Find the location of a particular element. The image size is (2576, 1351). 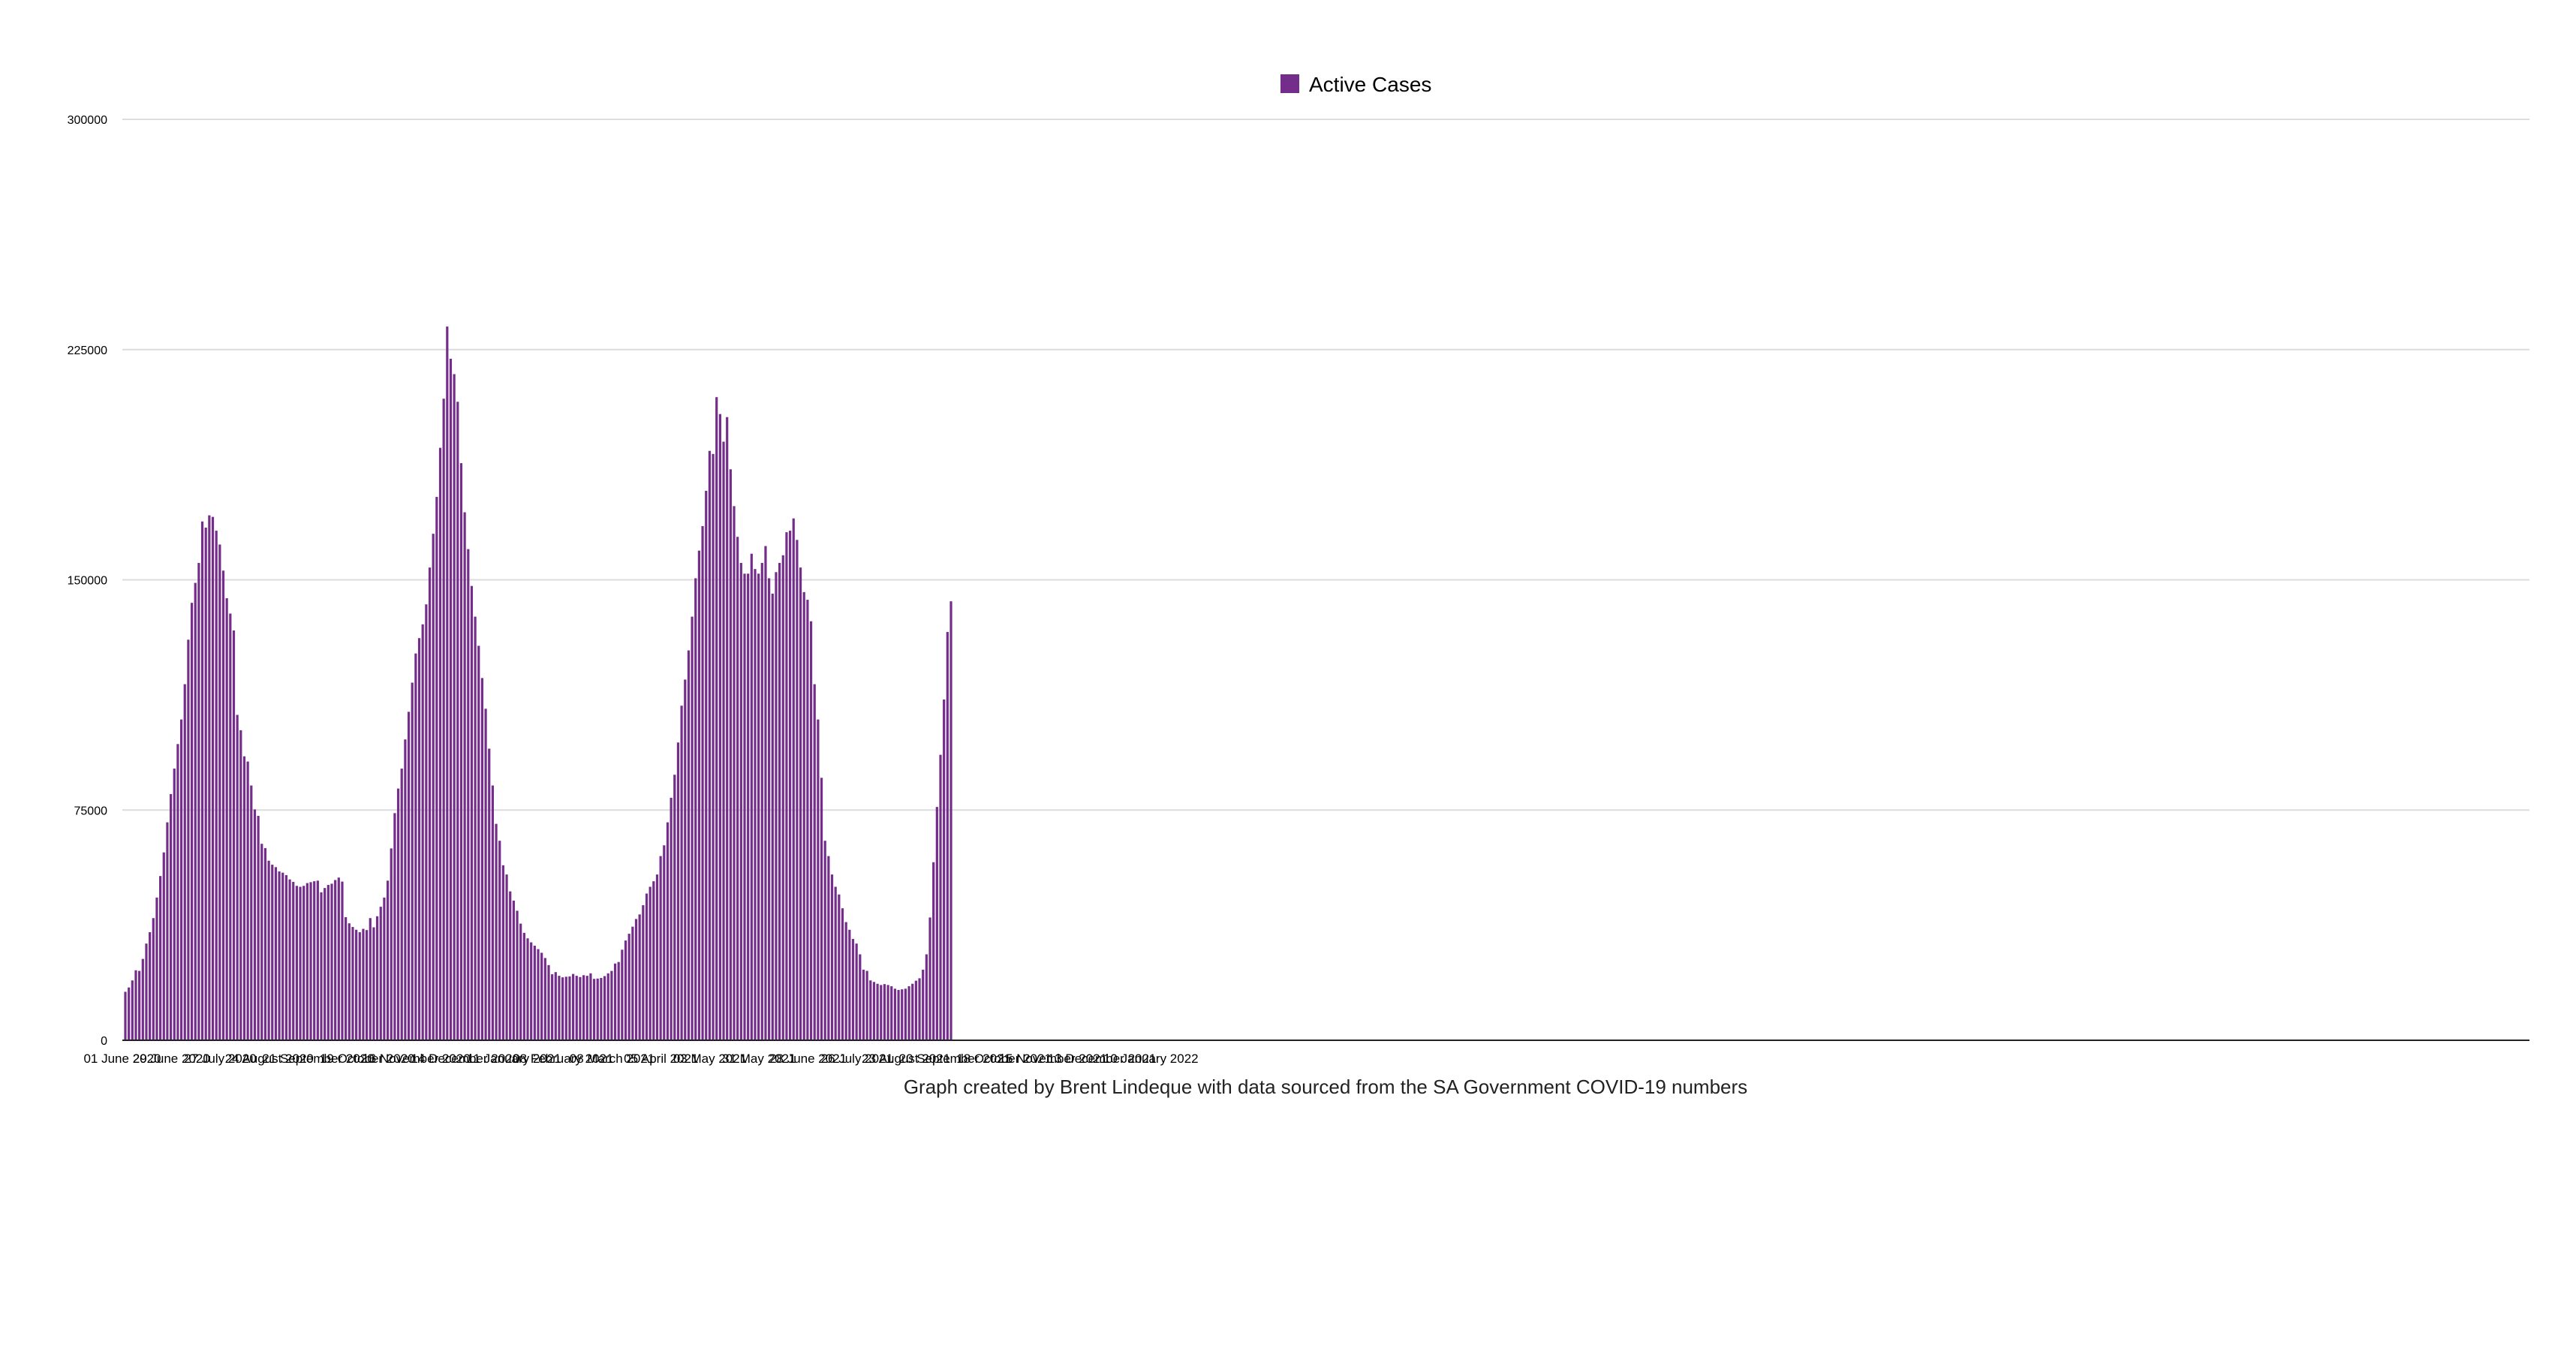

y-tick-label: 150000 is located at coordinates (87, 581).